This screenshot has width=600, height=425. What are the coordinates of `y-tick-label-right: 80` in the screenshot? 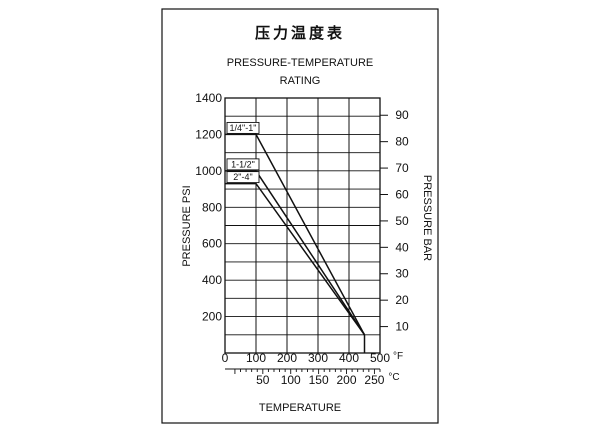 It's located at (402, 142).